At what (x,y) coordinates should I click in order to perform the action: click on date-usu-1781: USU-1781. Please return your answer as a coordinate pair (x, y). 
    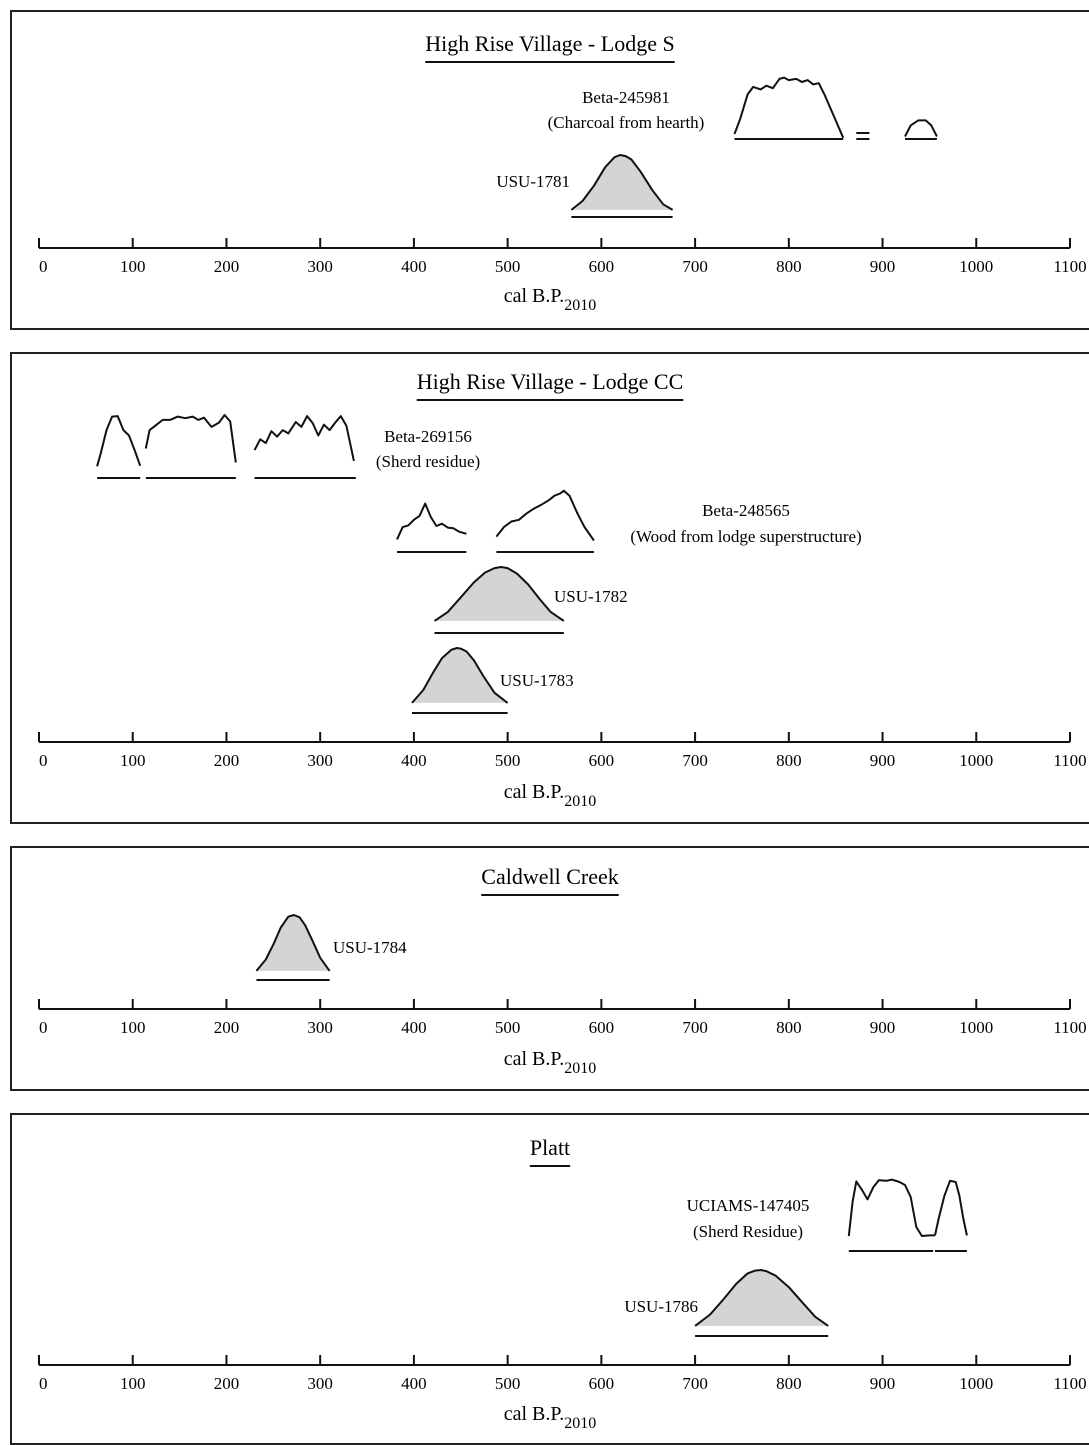
    Looking at the image, I should click on (585, 186).